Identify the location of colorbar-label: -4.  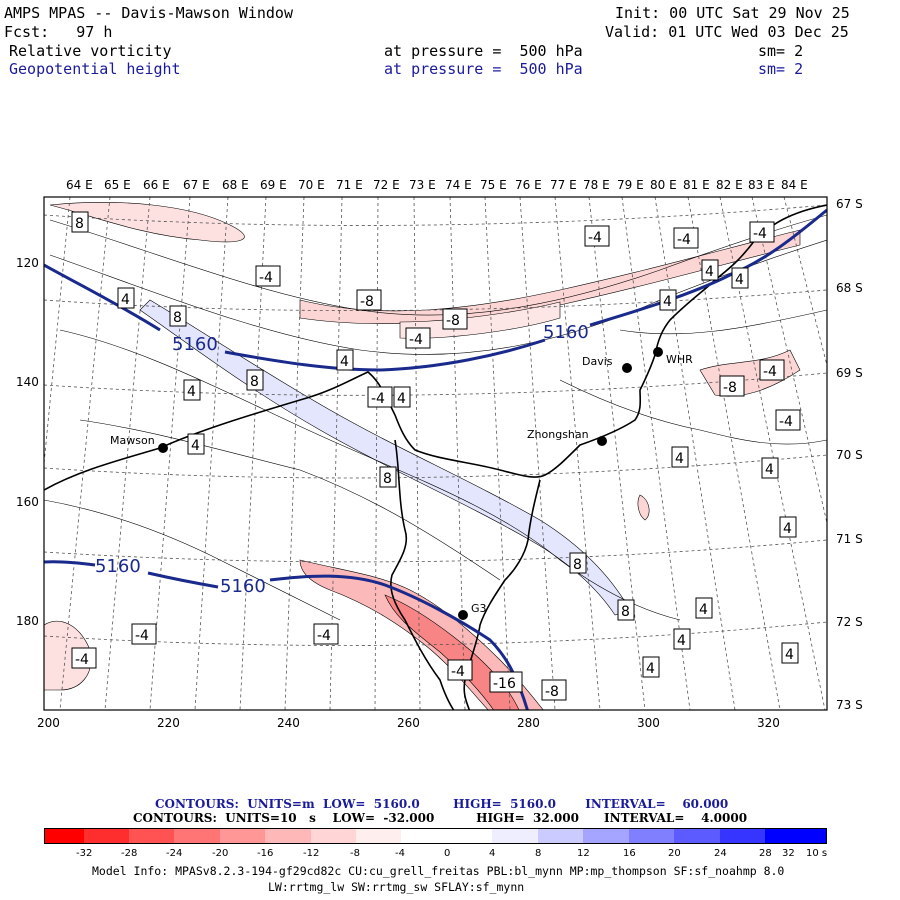
(400, 853).